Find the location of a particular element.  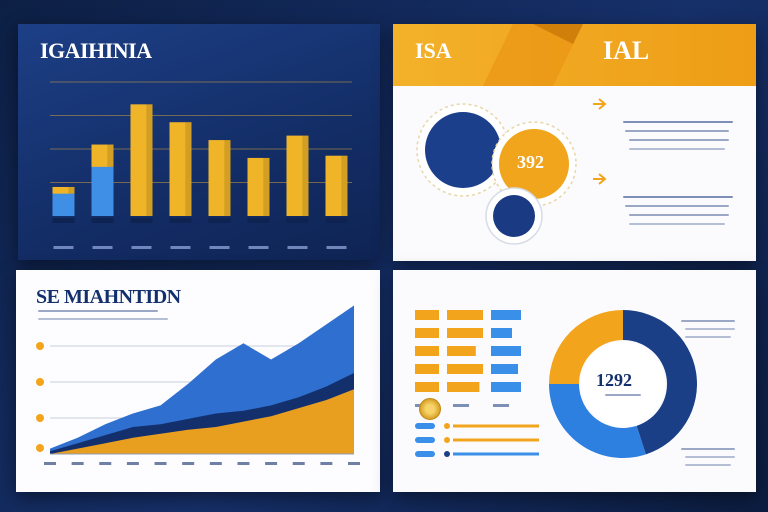

circles-graphic is located at coordinates (511, 171).